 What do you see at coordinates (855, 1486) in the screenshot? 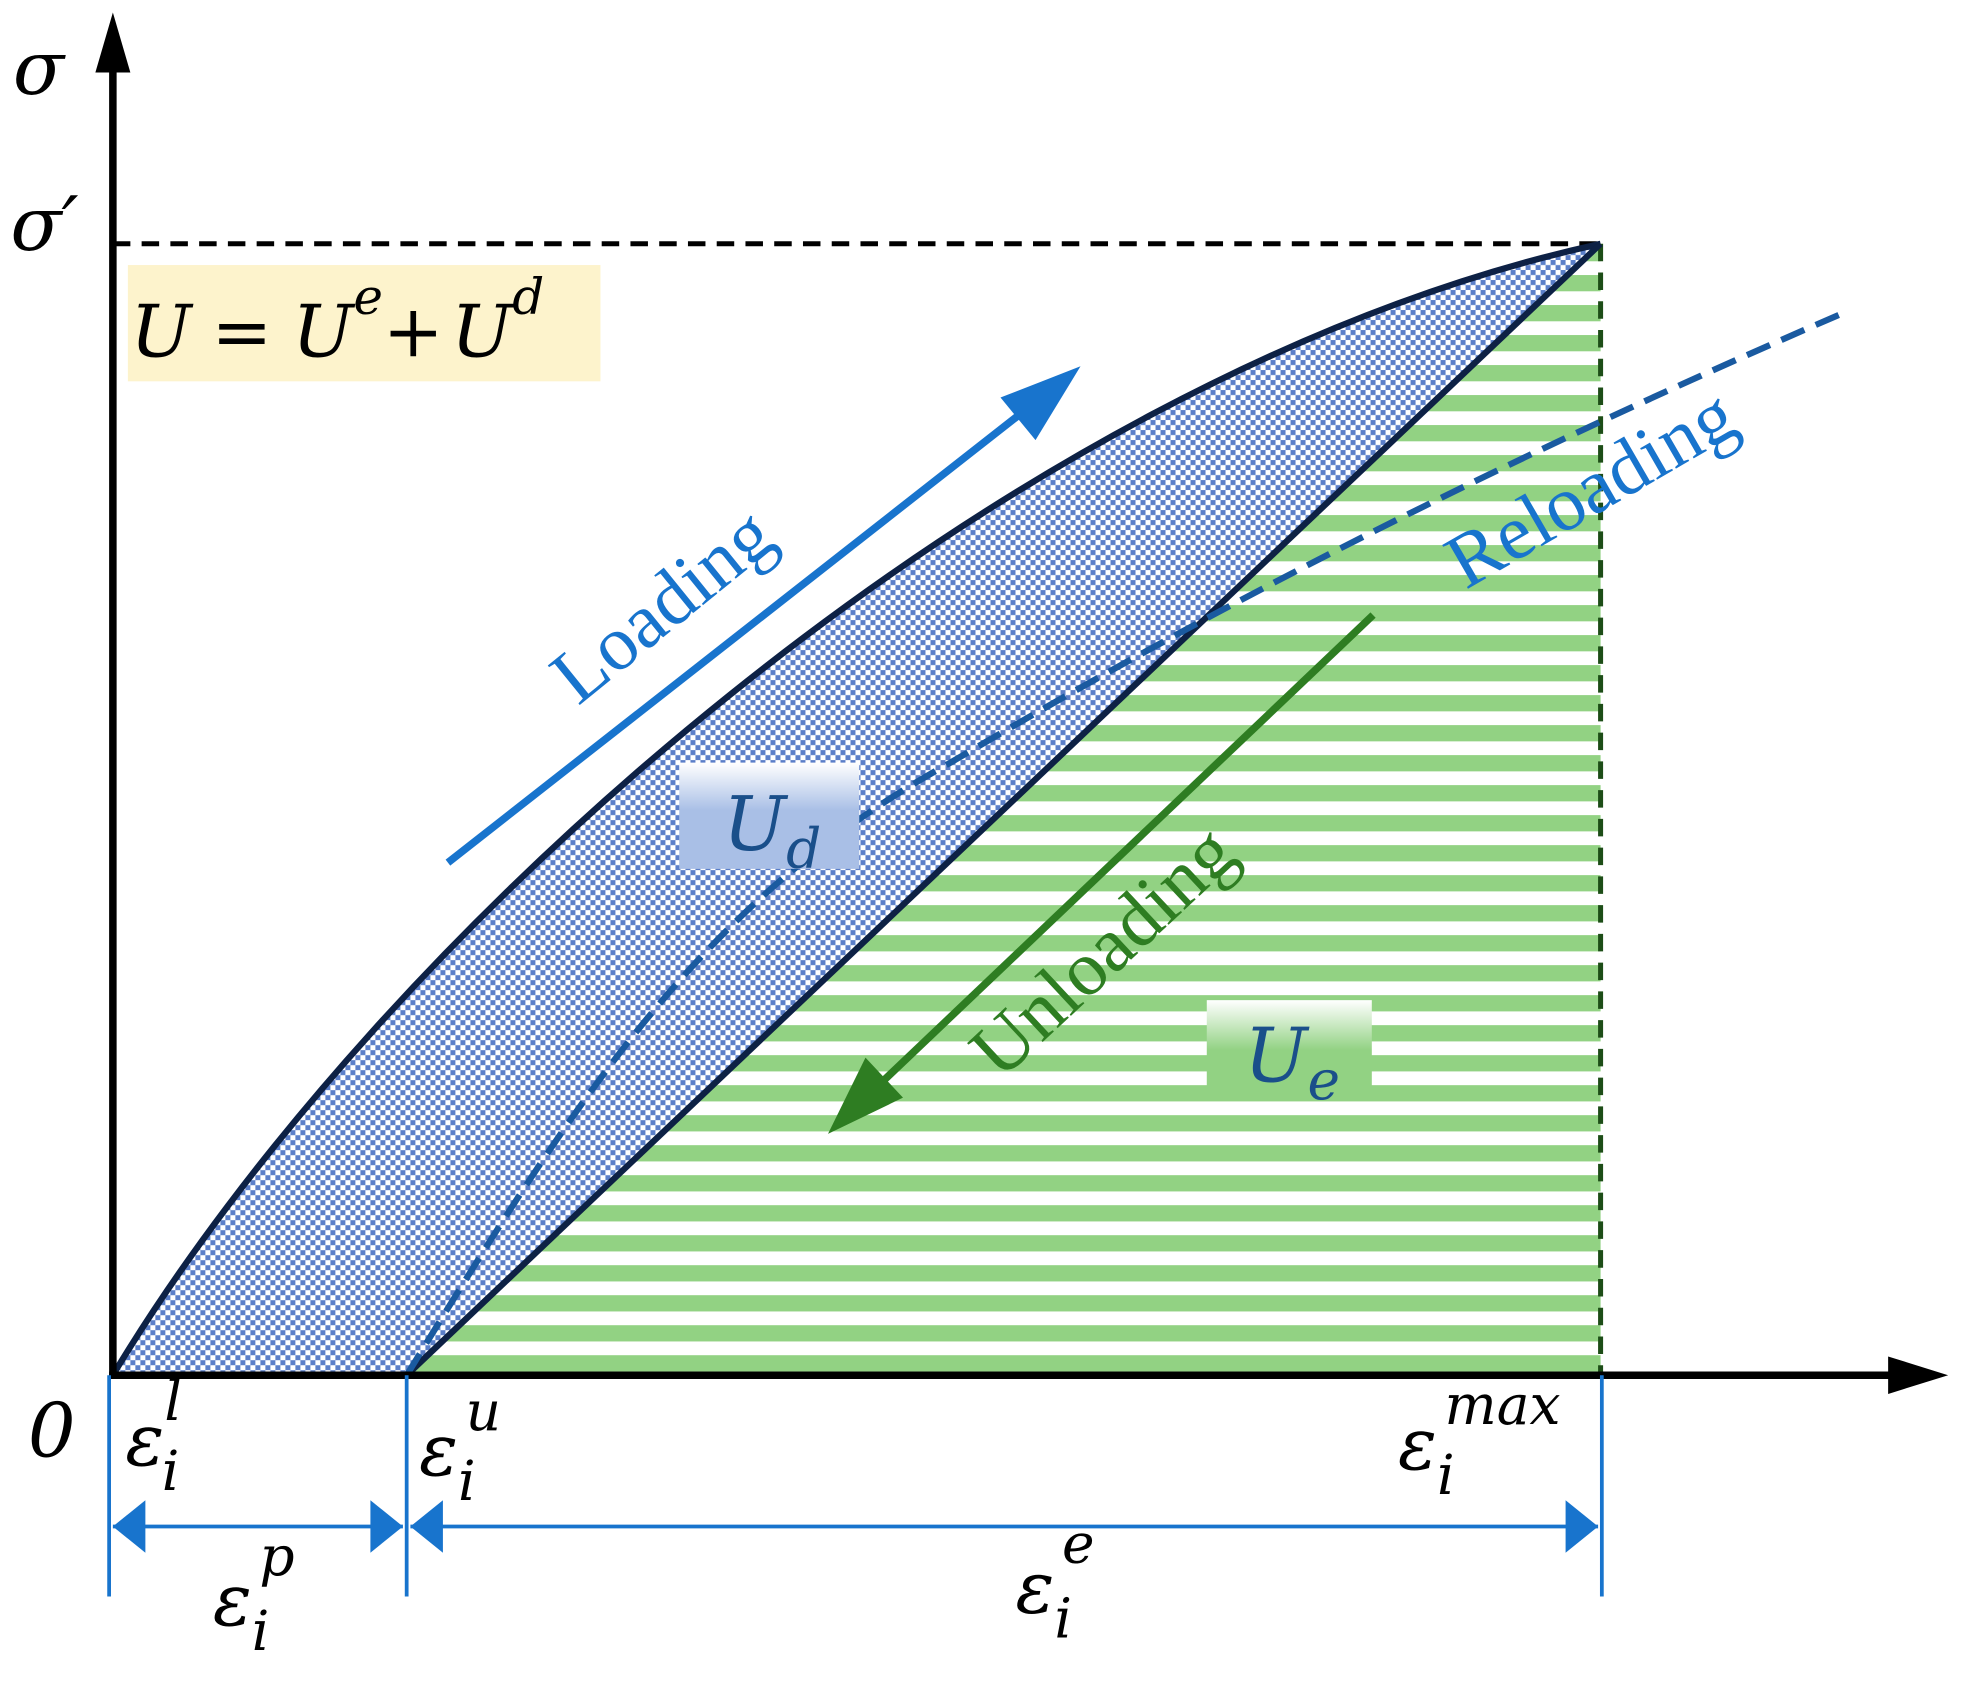
I see `strain-dimension-lines` at bounding box center [855, 1486].